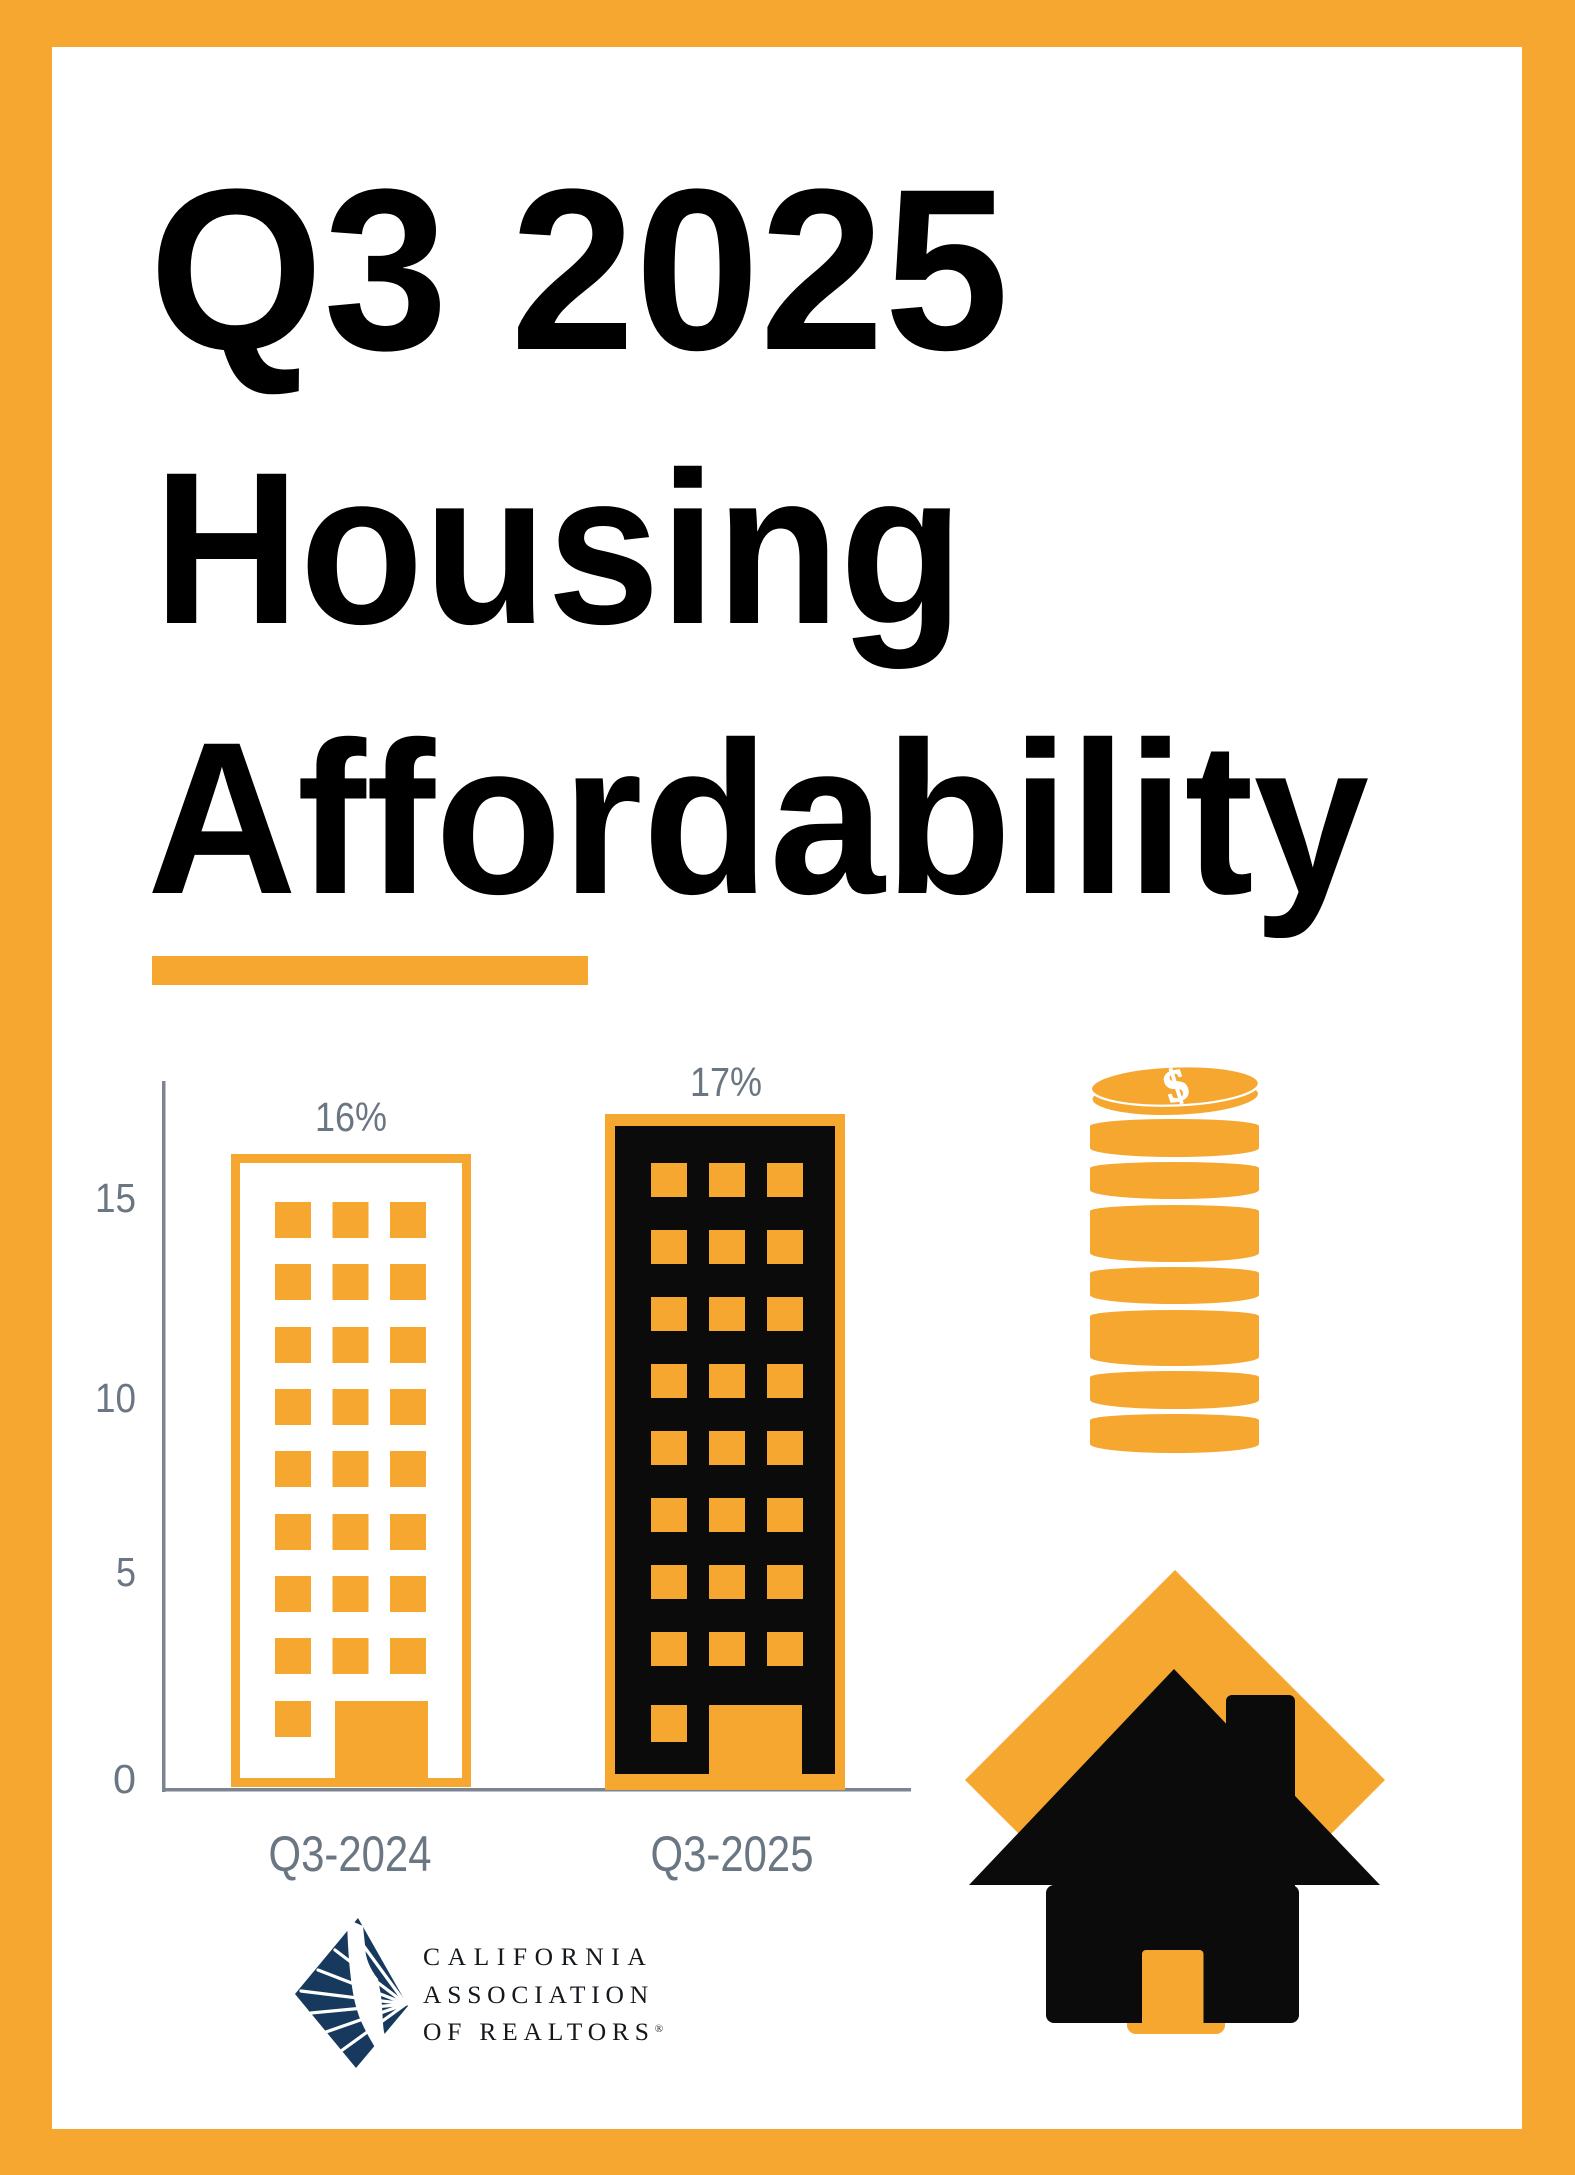 The image size is (1575, 2175). I want to click on svg-text: 0, so click(124, 1779).